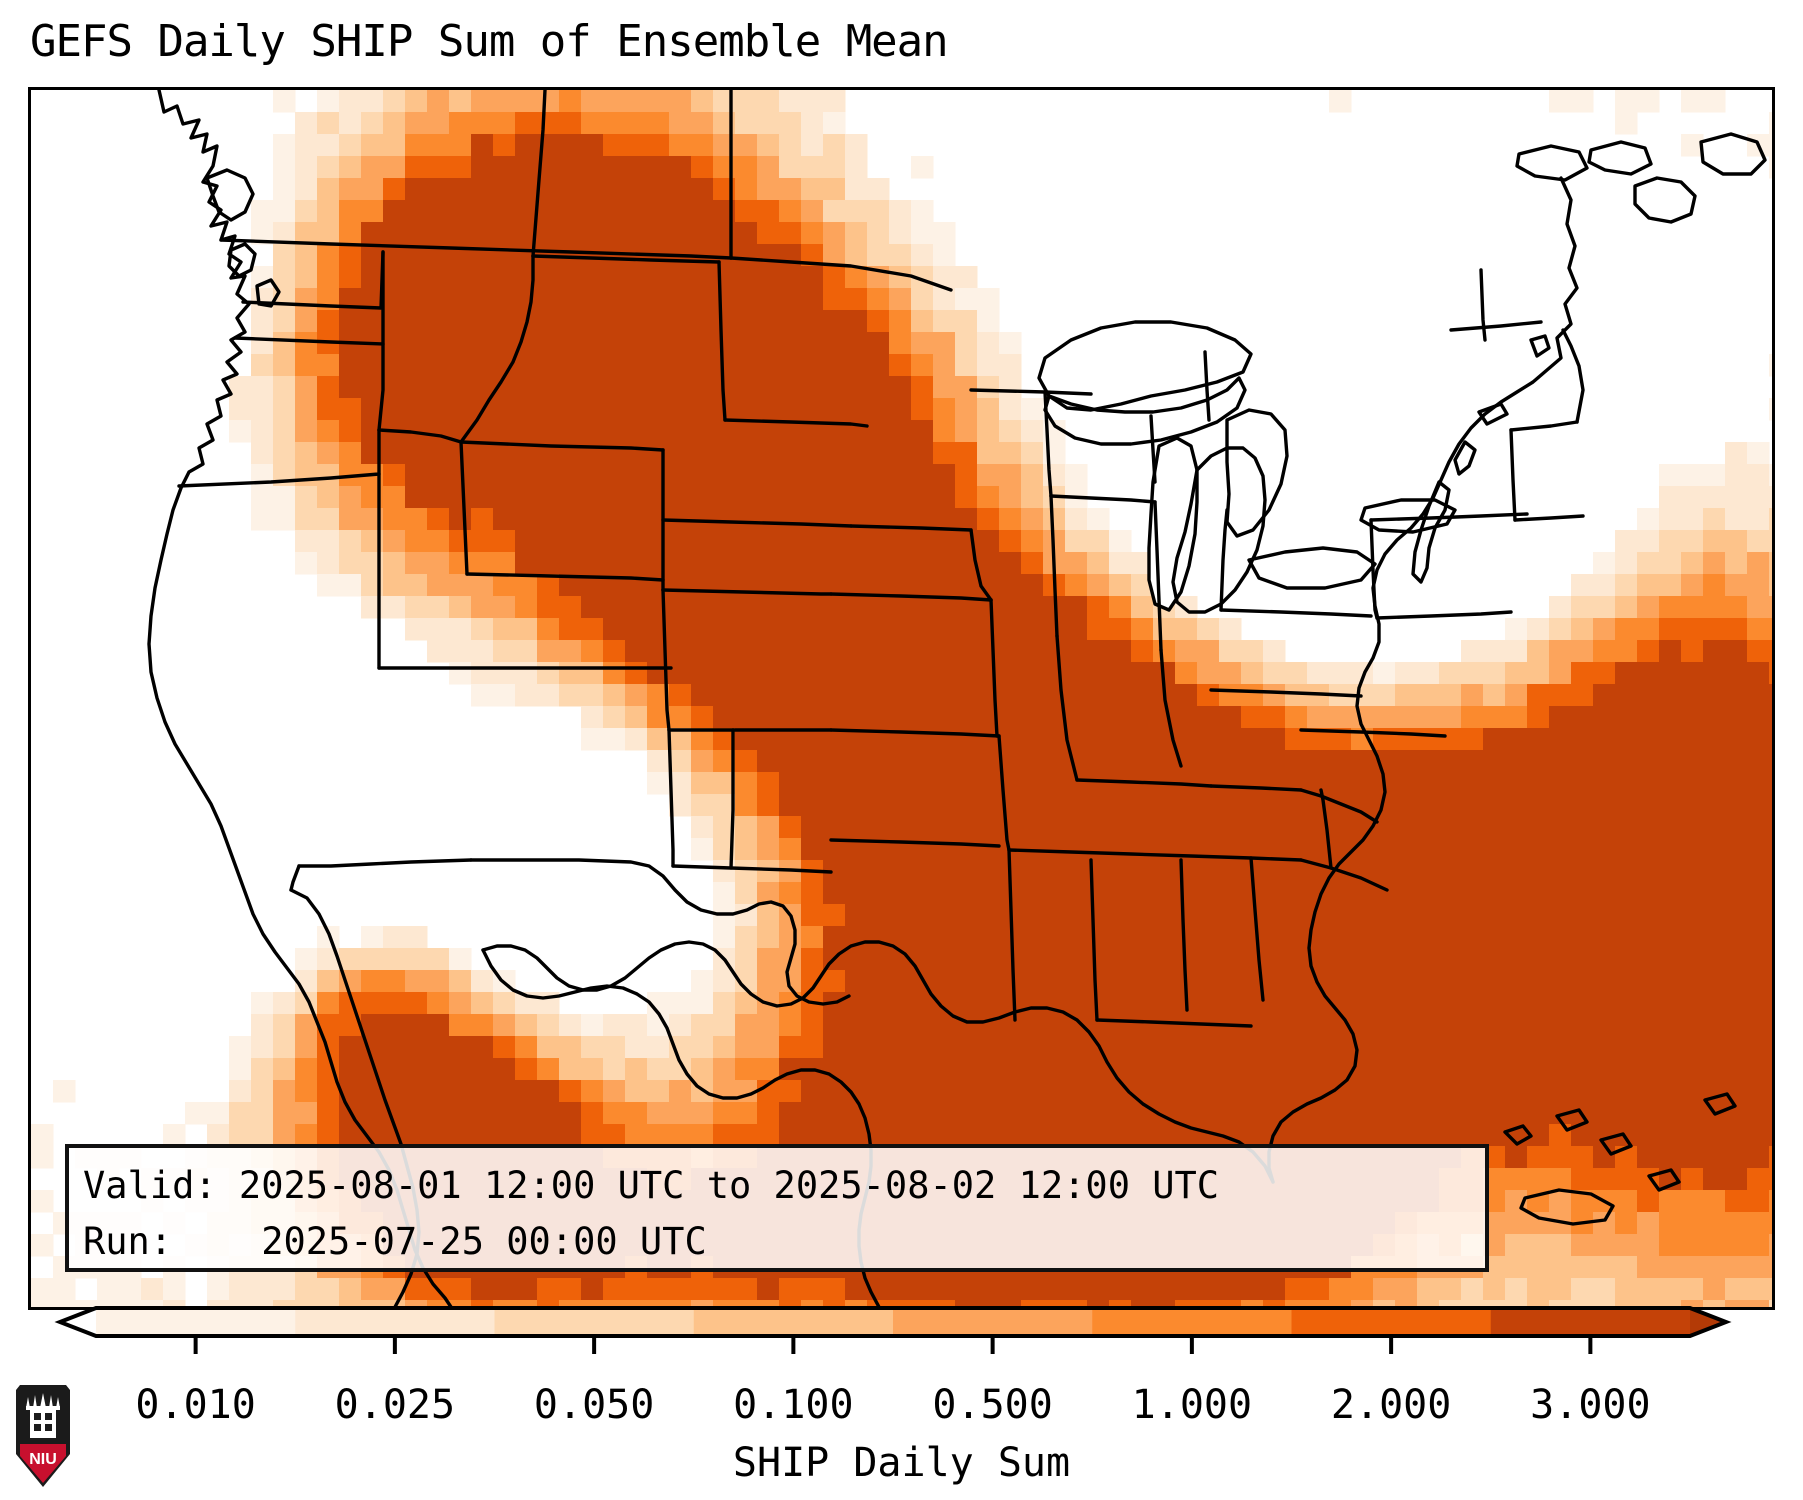 The width and height of the screenshot is (1803, 1500). I want to click on colorbar-tick-label: 3.000, so click(1590, 1405).